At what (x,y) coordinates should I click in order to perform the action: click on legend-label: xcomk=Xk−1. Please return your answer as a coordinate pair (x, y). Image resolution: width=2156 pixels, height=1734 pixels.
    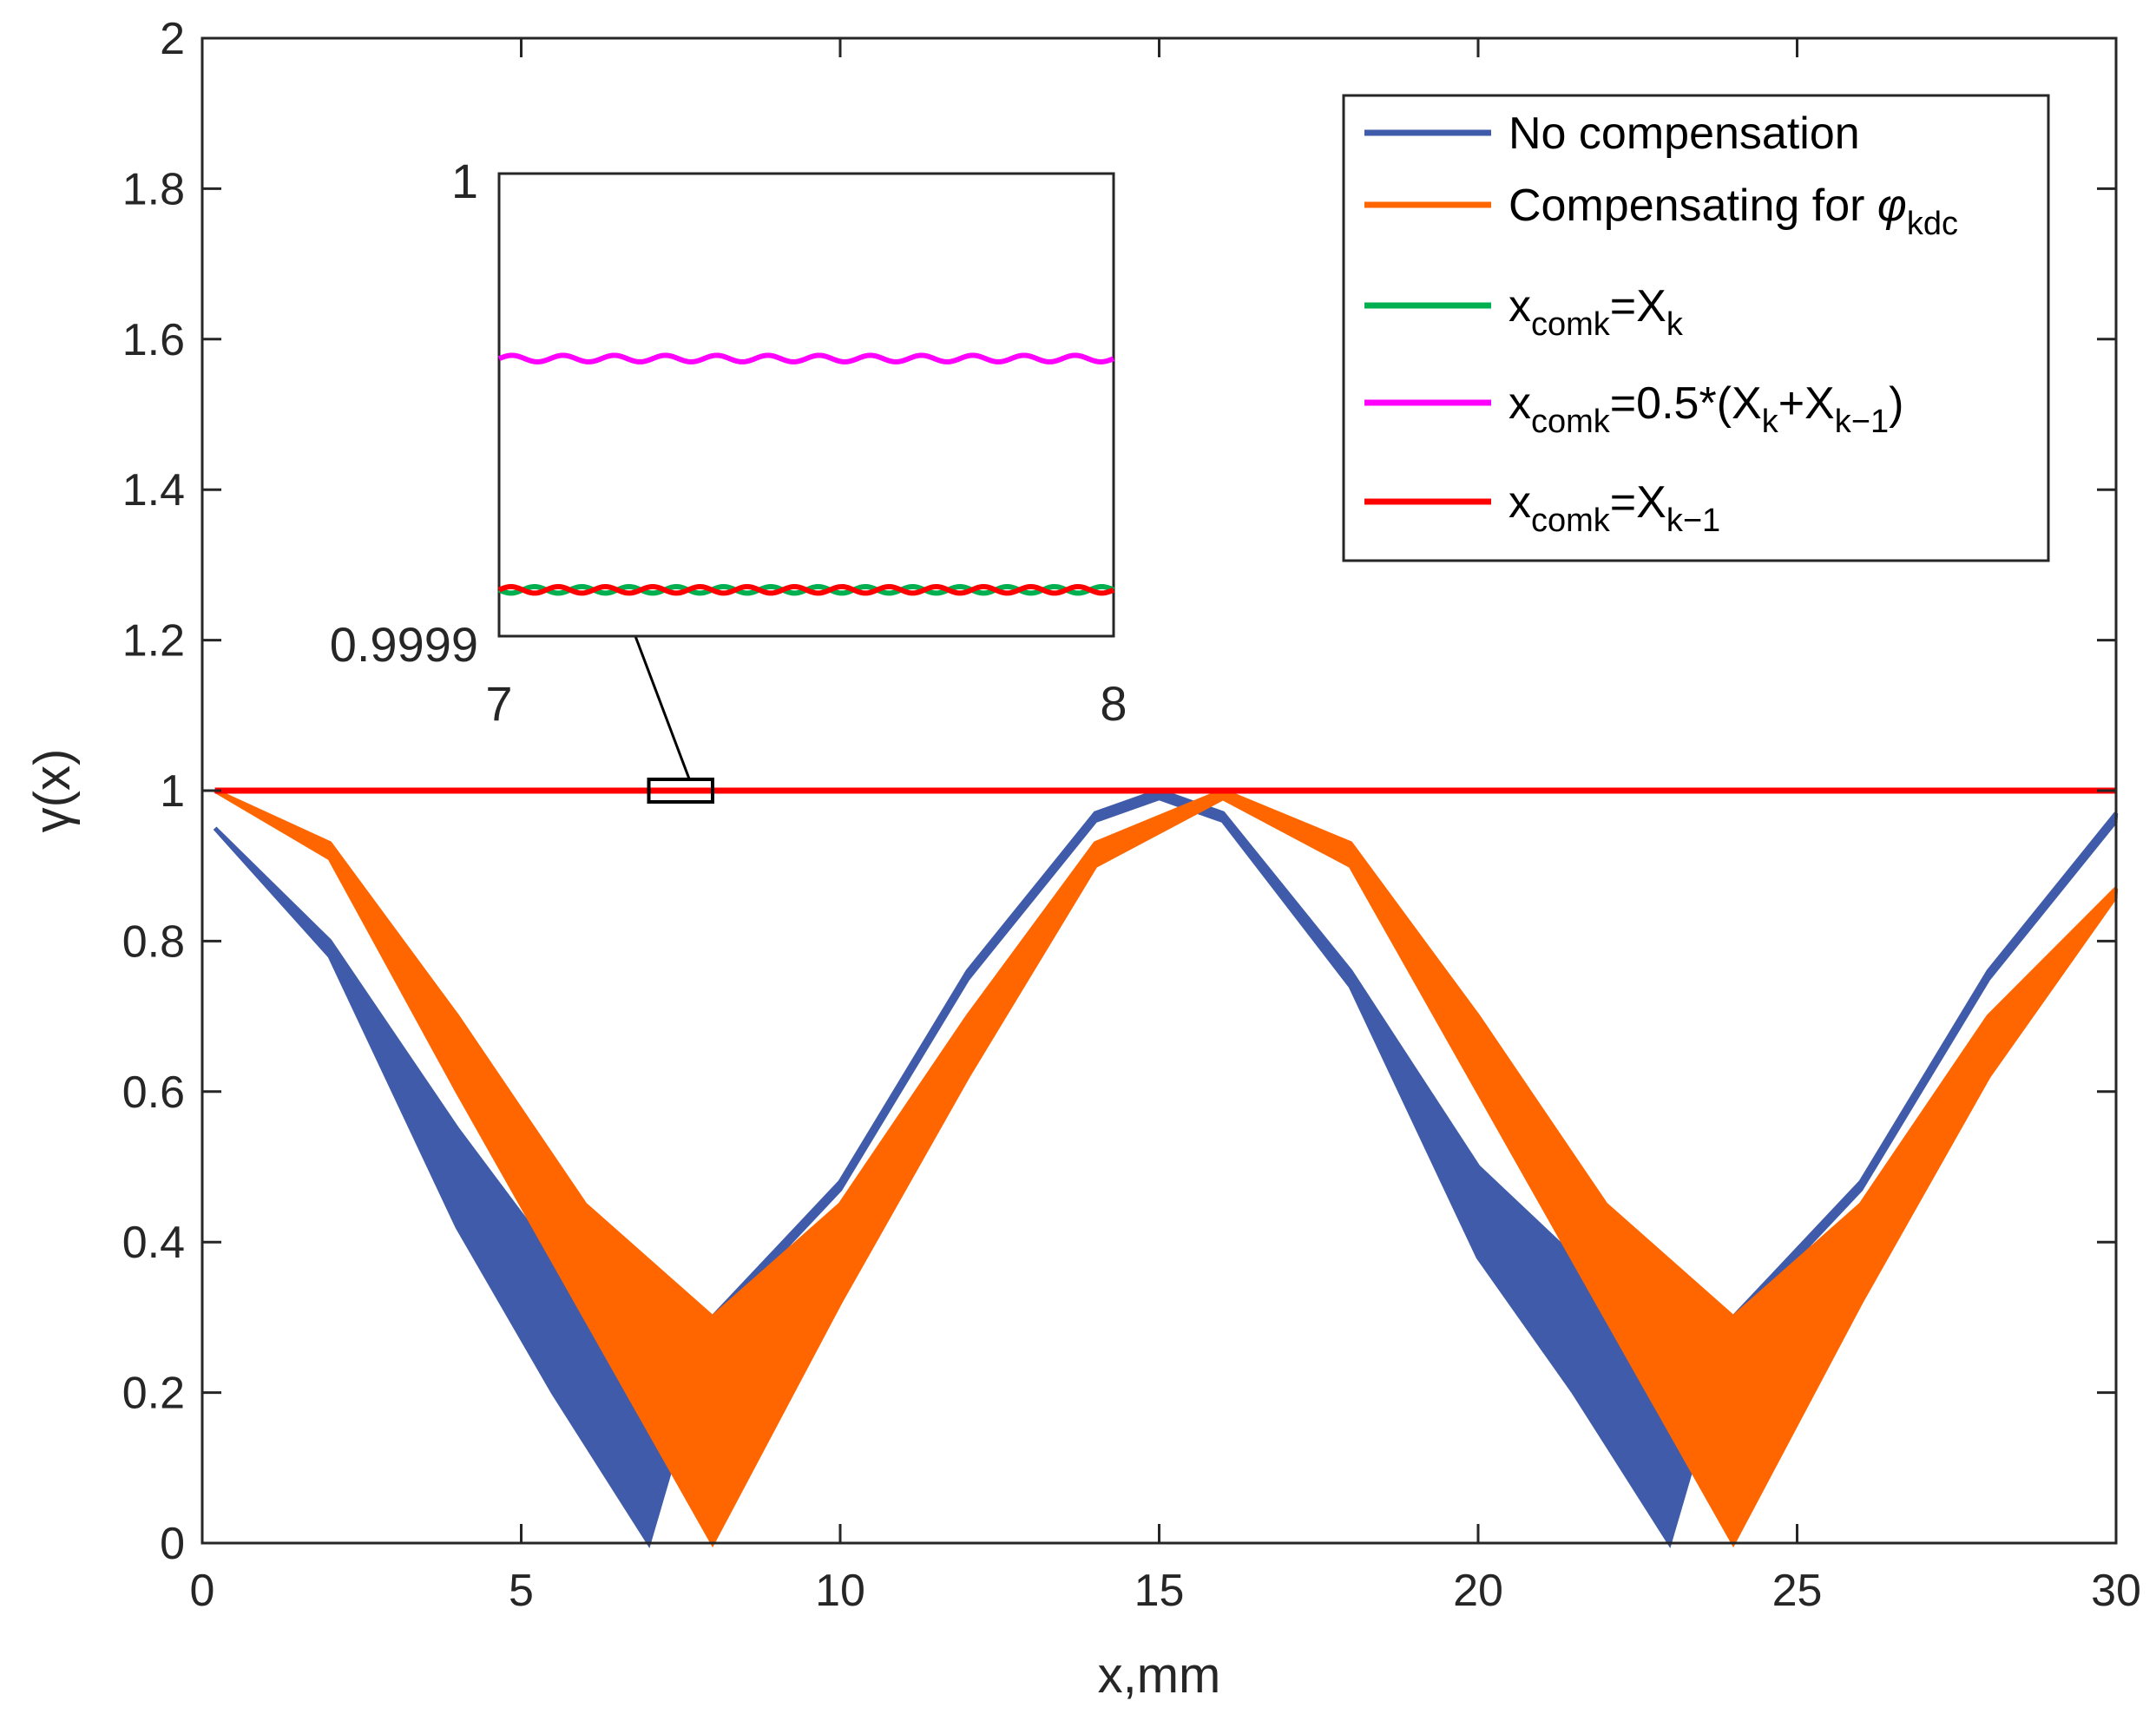
    Looking at the image, I should click on (1614, 508).